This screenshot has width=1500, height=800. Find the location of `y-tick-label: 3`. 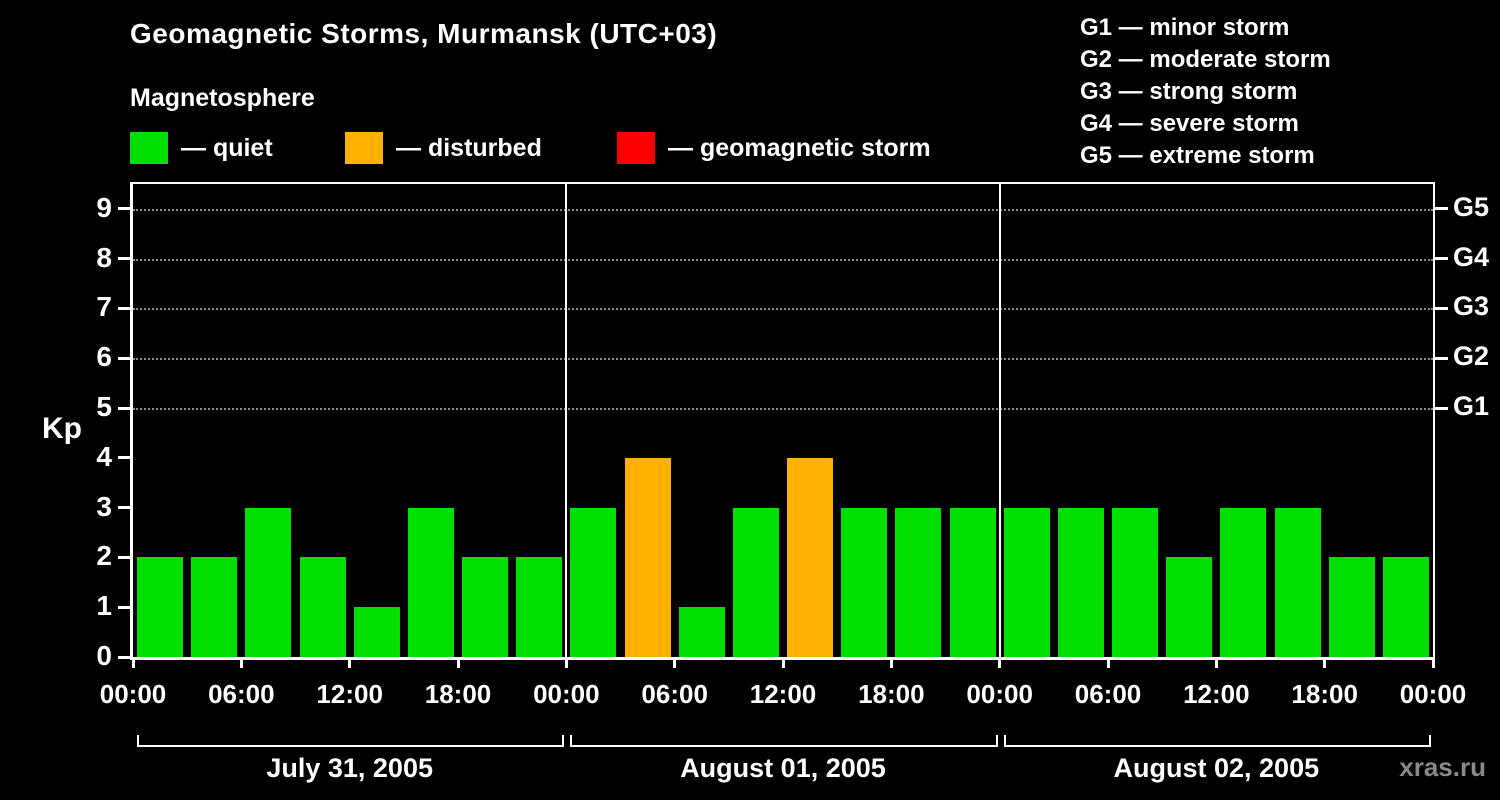

y-tick-label: 3 is located at coordinates (104, 506).